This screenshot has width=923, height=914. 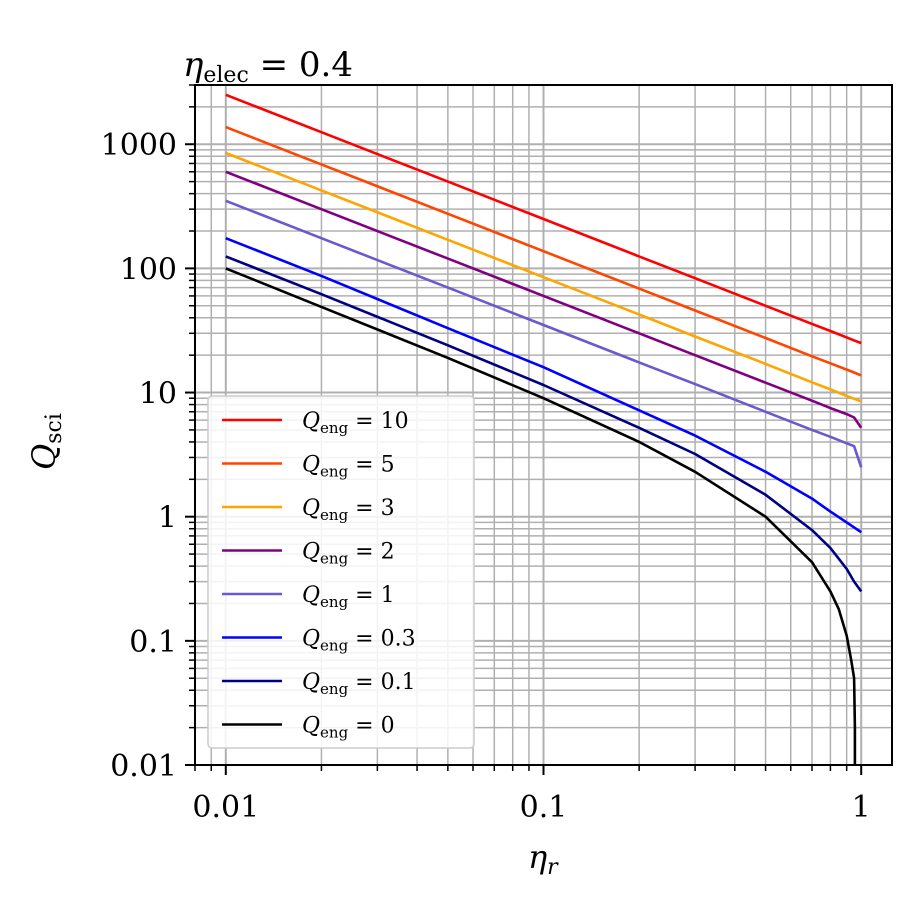 I want to click on y-axis-label-var: Q, so click(x=44, y=457).